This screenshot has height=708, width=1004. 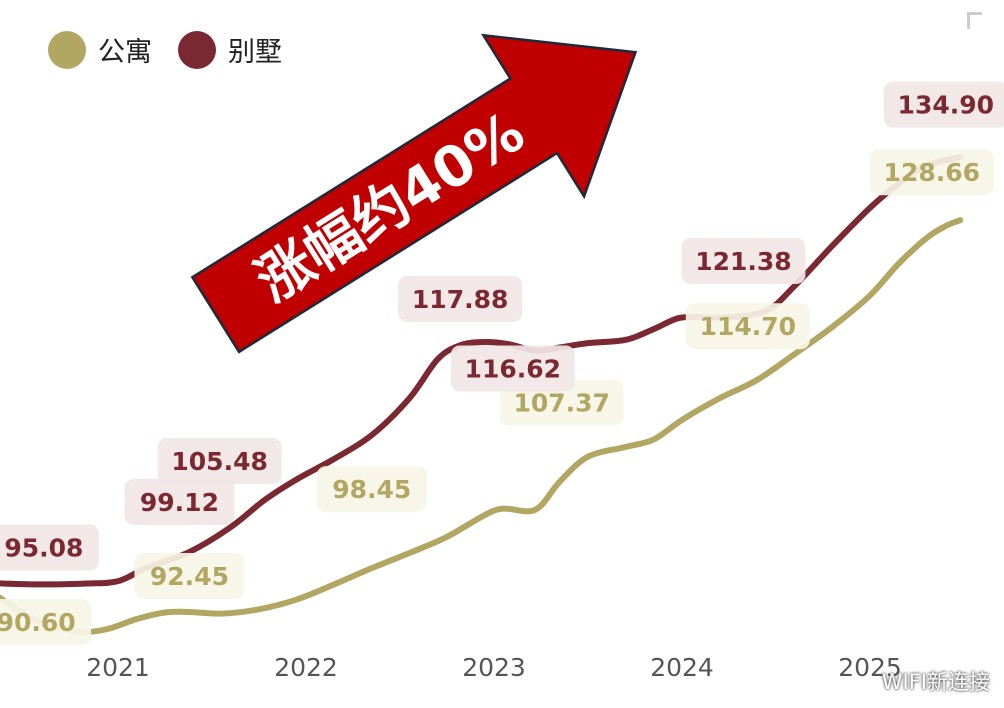 What do you see at coordinates (197, 49) in the screenshot?
I see `legend-dot-villa` at bounding box center [197, 49].